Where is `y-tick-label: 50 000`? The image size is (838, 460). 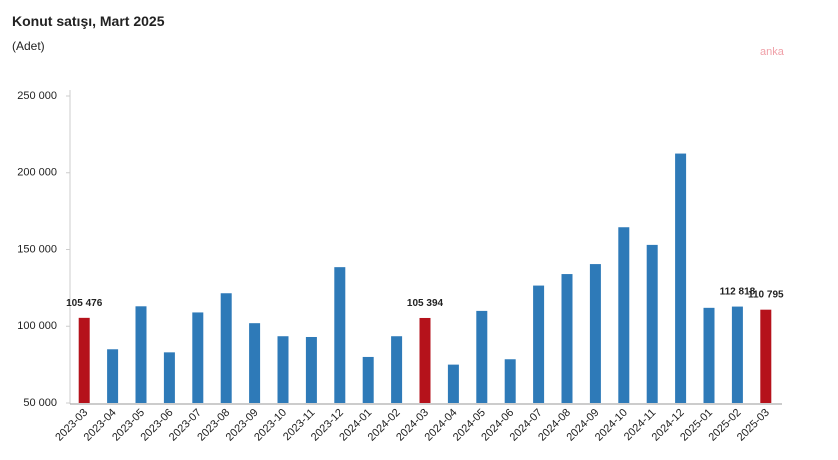 y-tick-label: 50 000 is located at coordinates (40, 403).